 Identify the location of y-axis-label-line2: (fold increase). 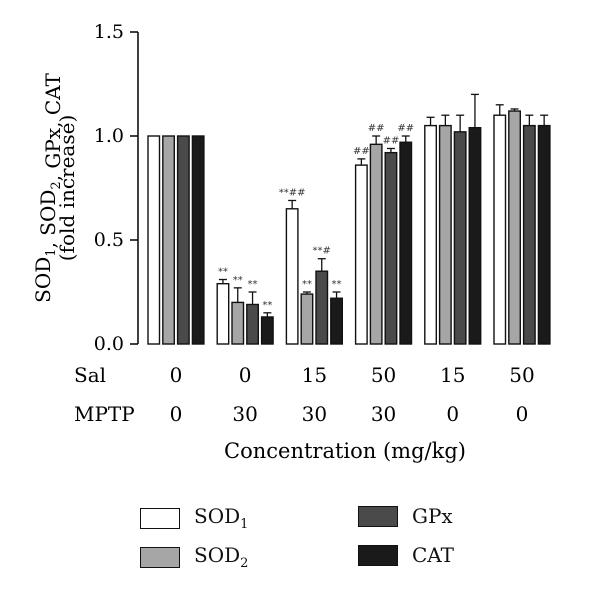
(67, 188).